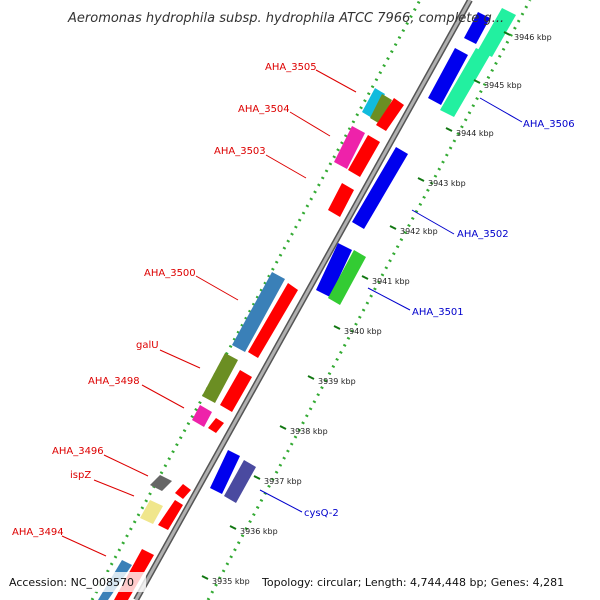 This screenshot has height=600, width=600. I want to click on gene-label: galU, so click(147, 345).